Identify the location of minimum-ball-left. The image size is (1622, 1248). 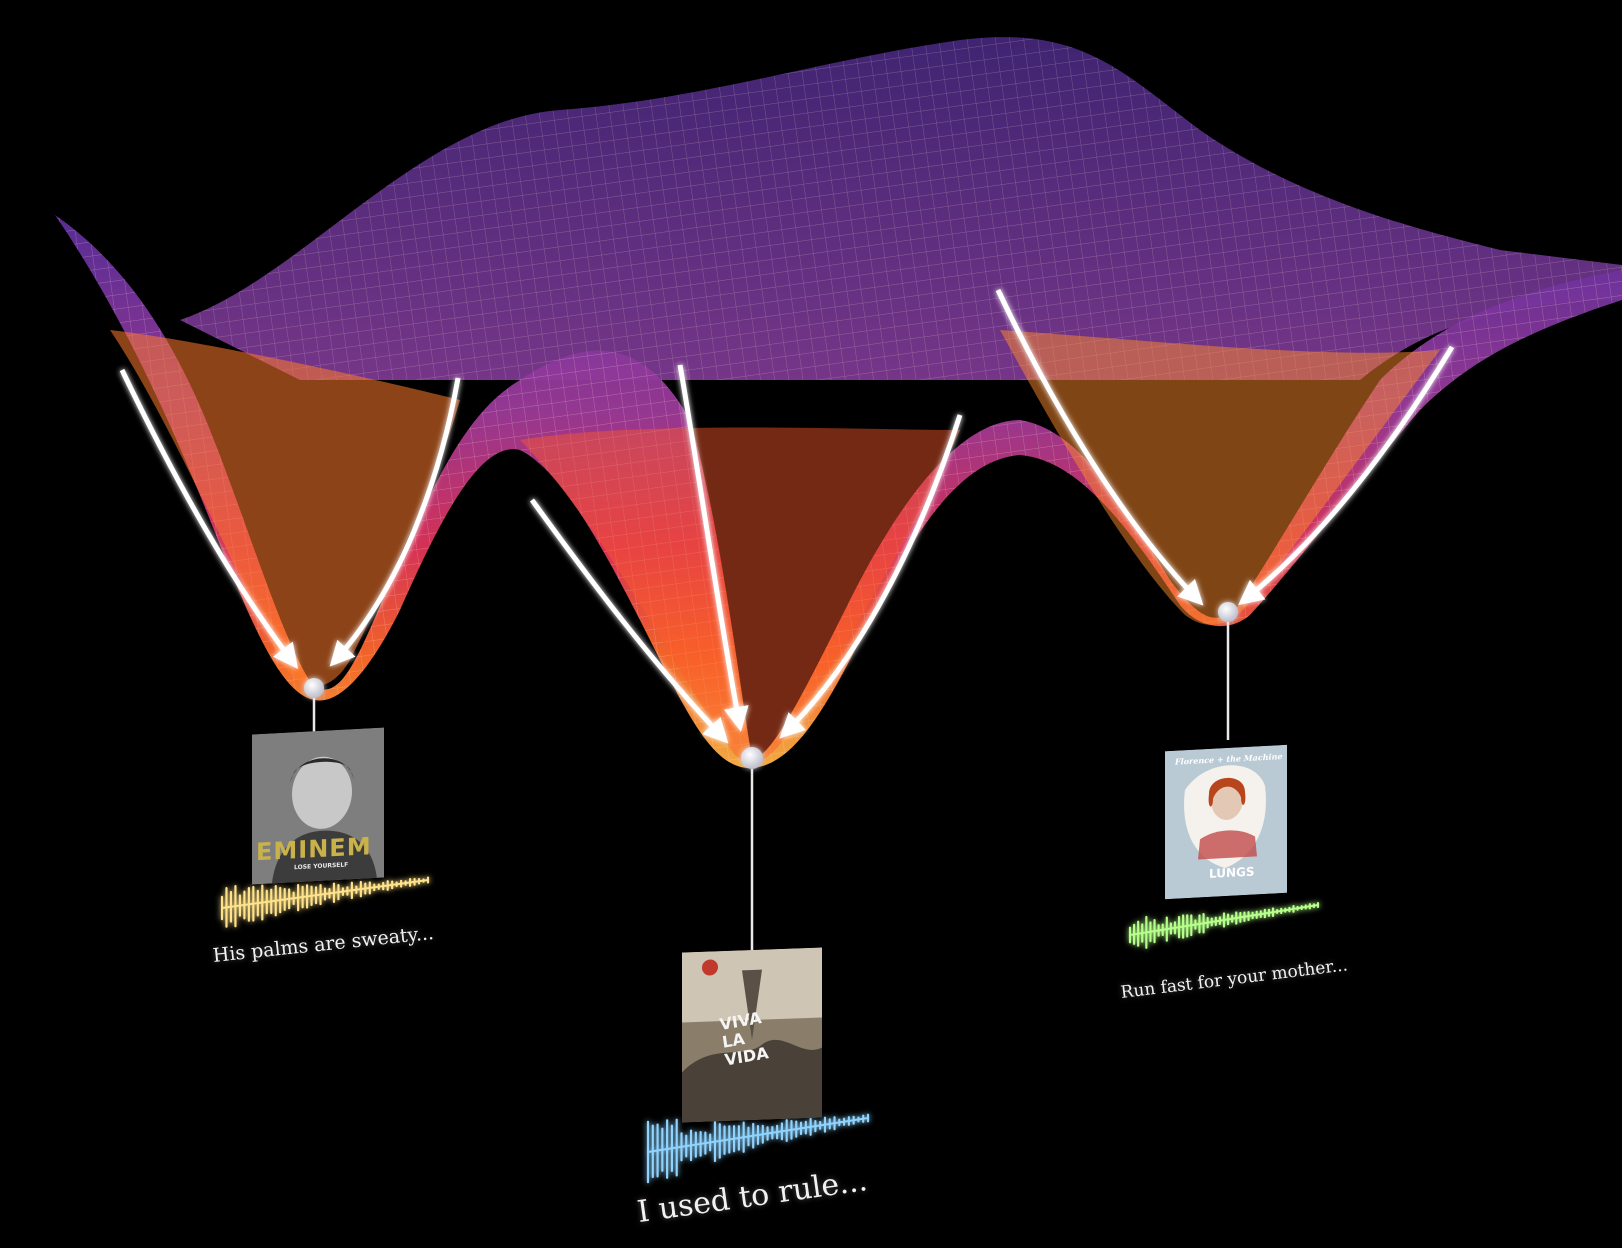
(314, 688).